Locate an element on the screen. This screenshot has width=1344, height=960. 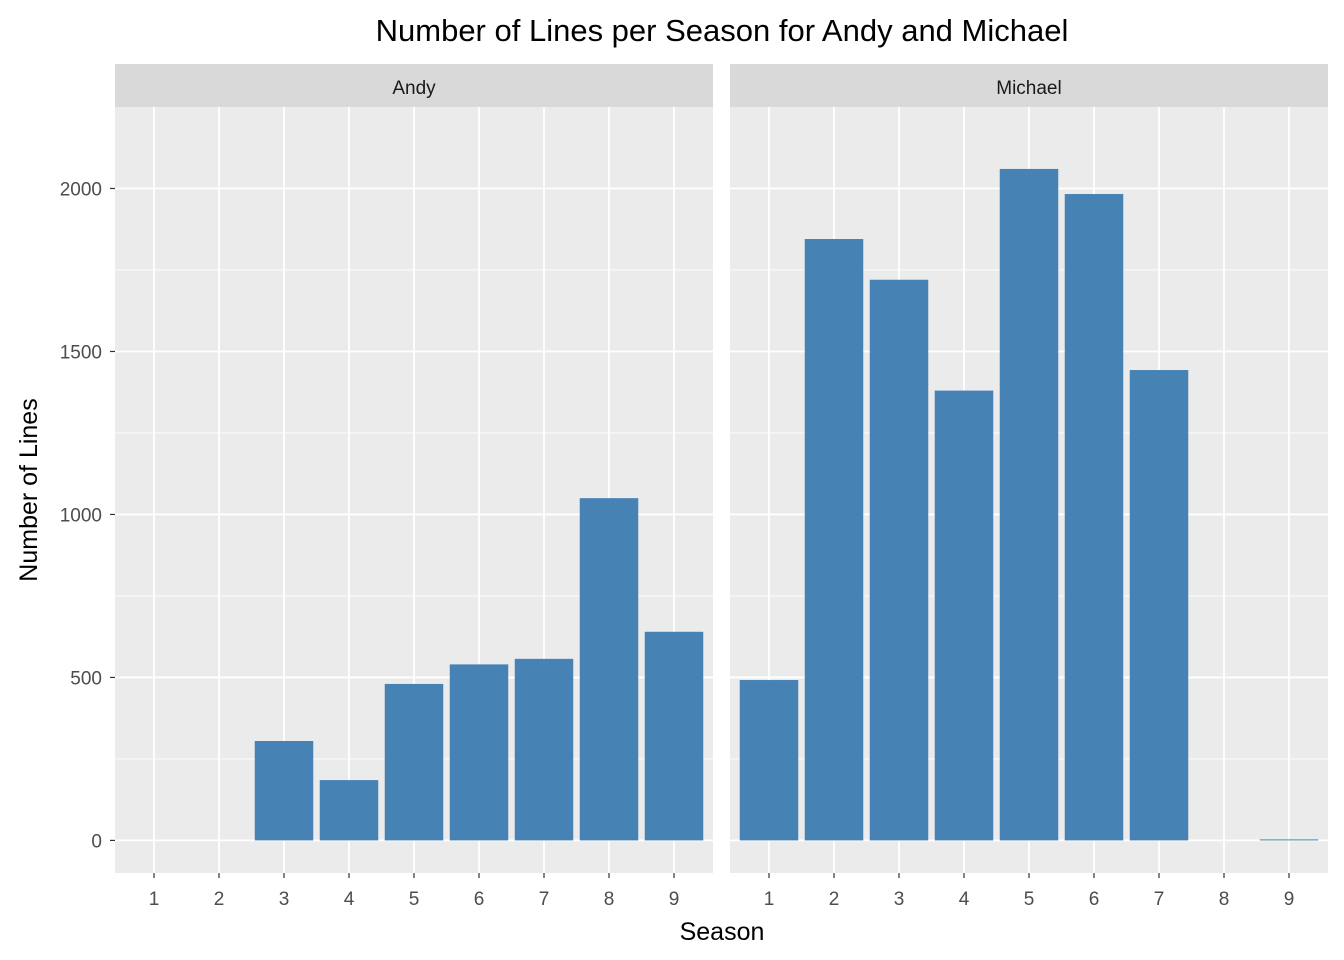
x-tick-label-michael-8: 8 is located at coordinates (1224, 899).